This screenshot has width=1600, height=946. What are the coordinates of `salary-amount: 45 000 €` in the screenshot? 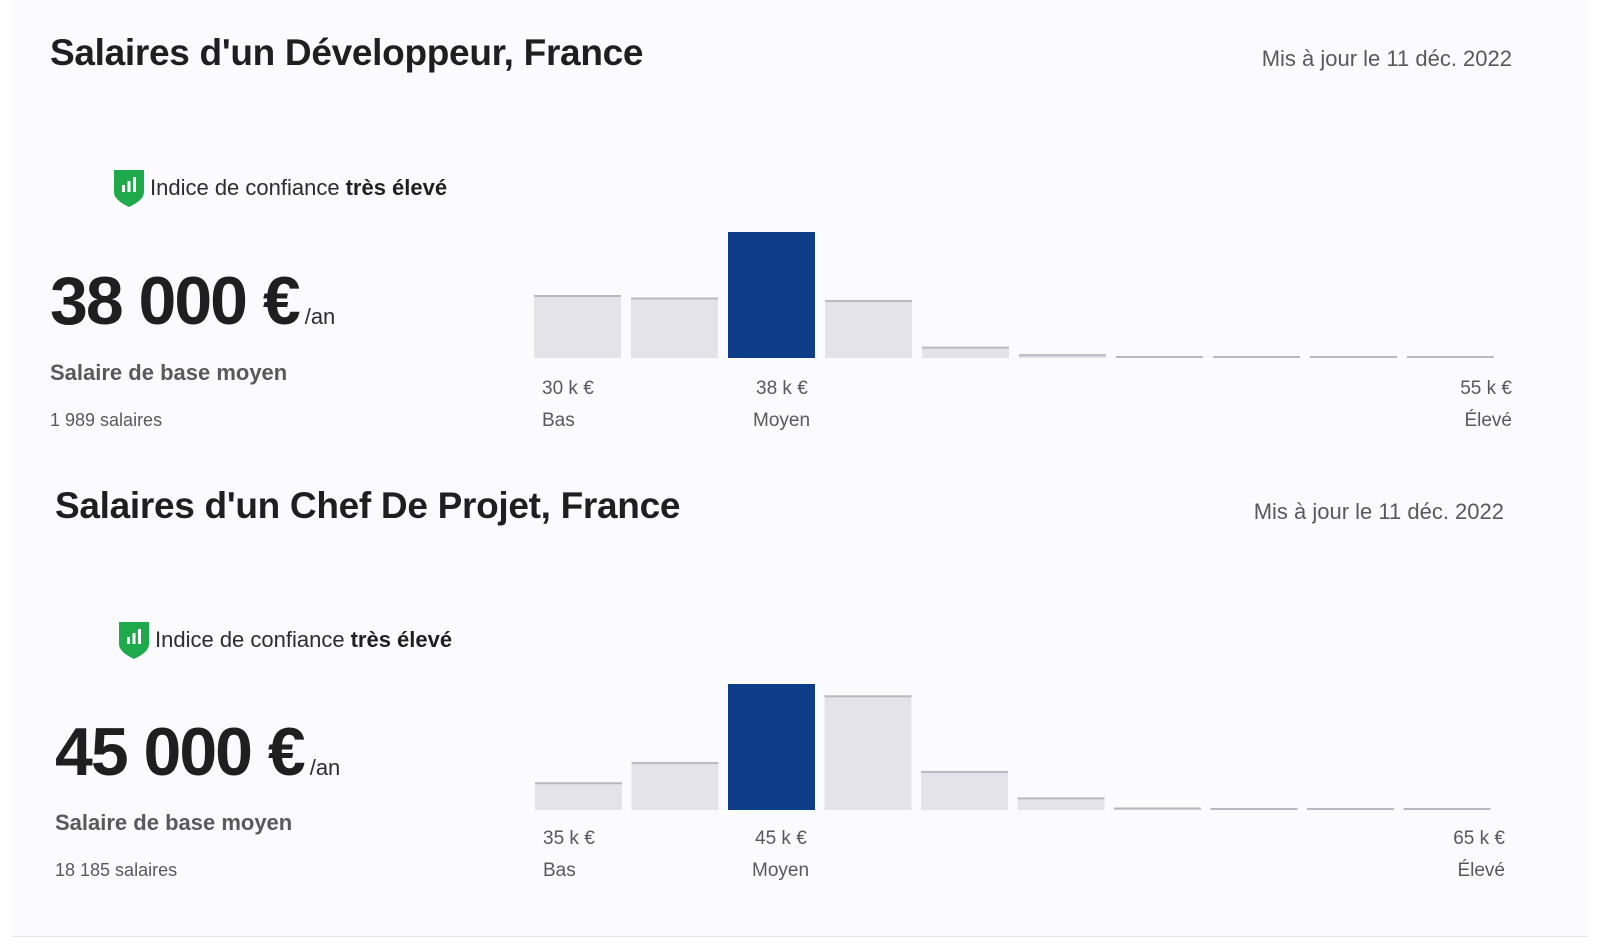 It's located at (180, 752).